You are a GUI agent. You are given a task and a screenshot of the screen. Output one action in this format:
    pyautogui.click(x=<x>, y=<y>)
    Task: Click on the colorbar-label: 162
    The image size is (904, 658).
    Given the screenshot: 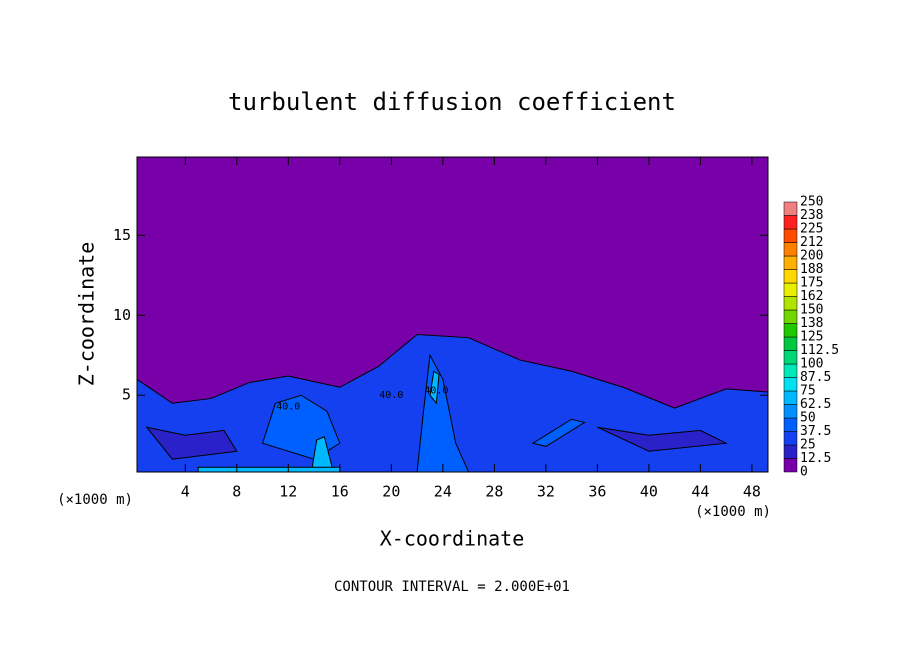 What is the action you would take?
    pyautogui.click(x=811, y=296)
    